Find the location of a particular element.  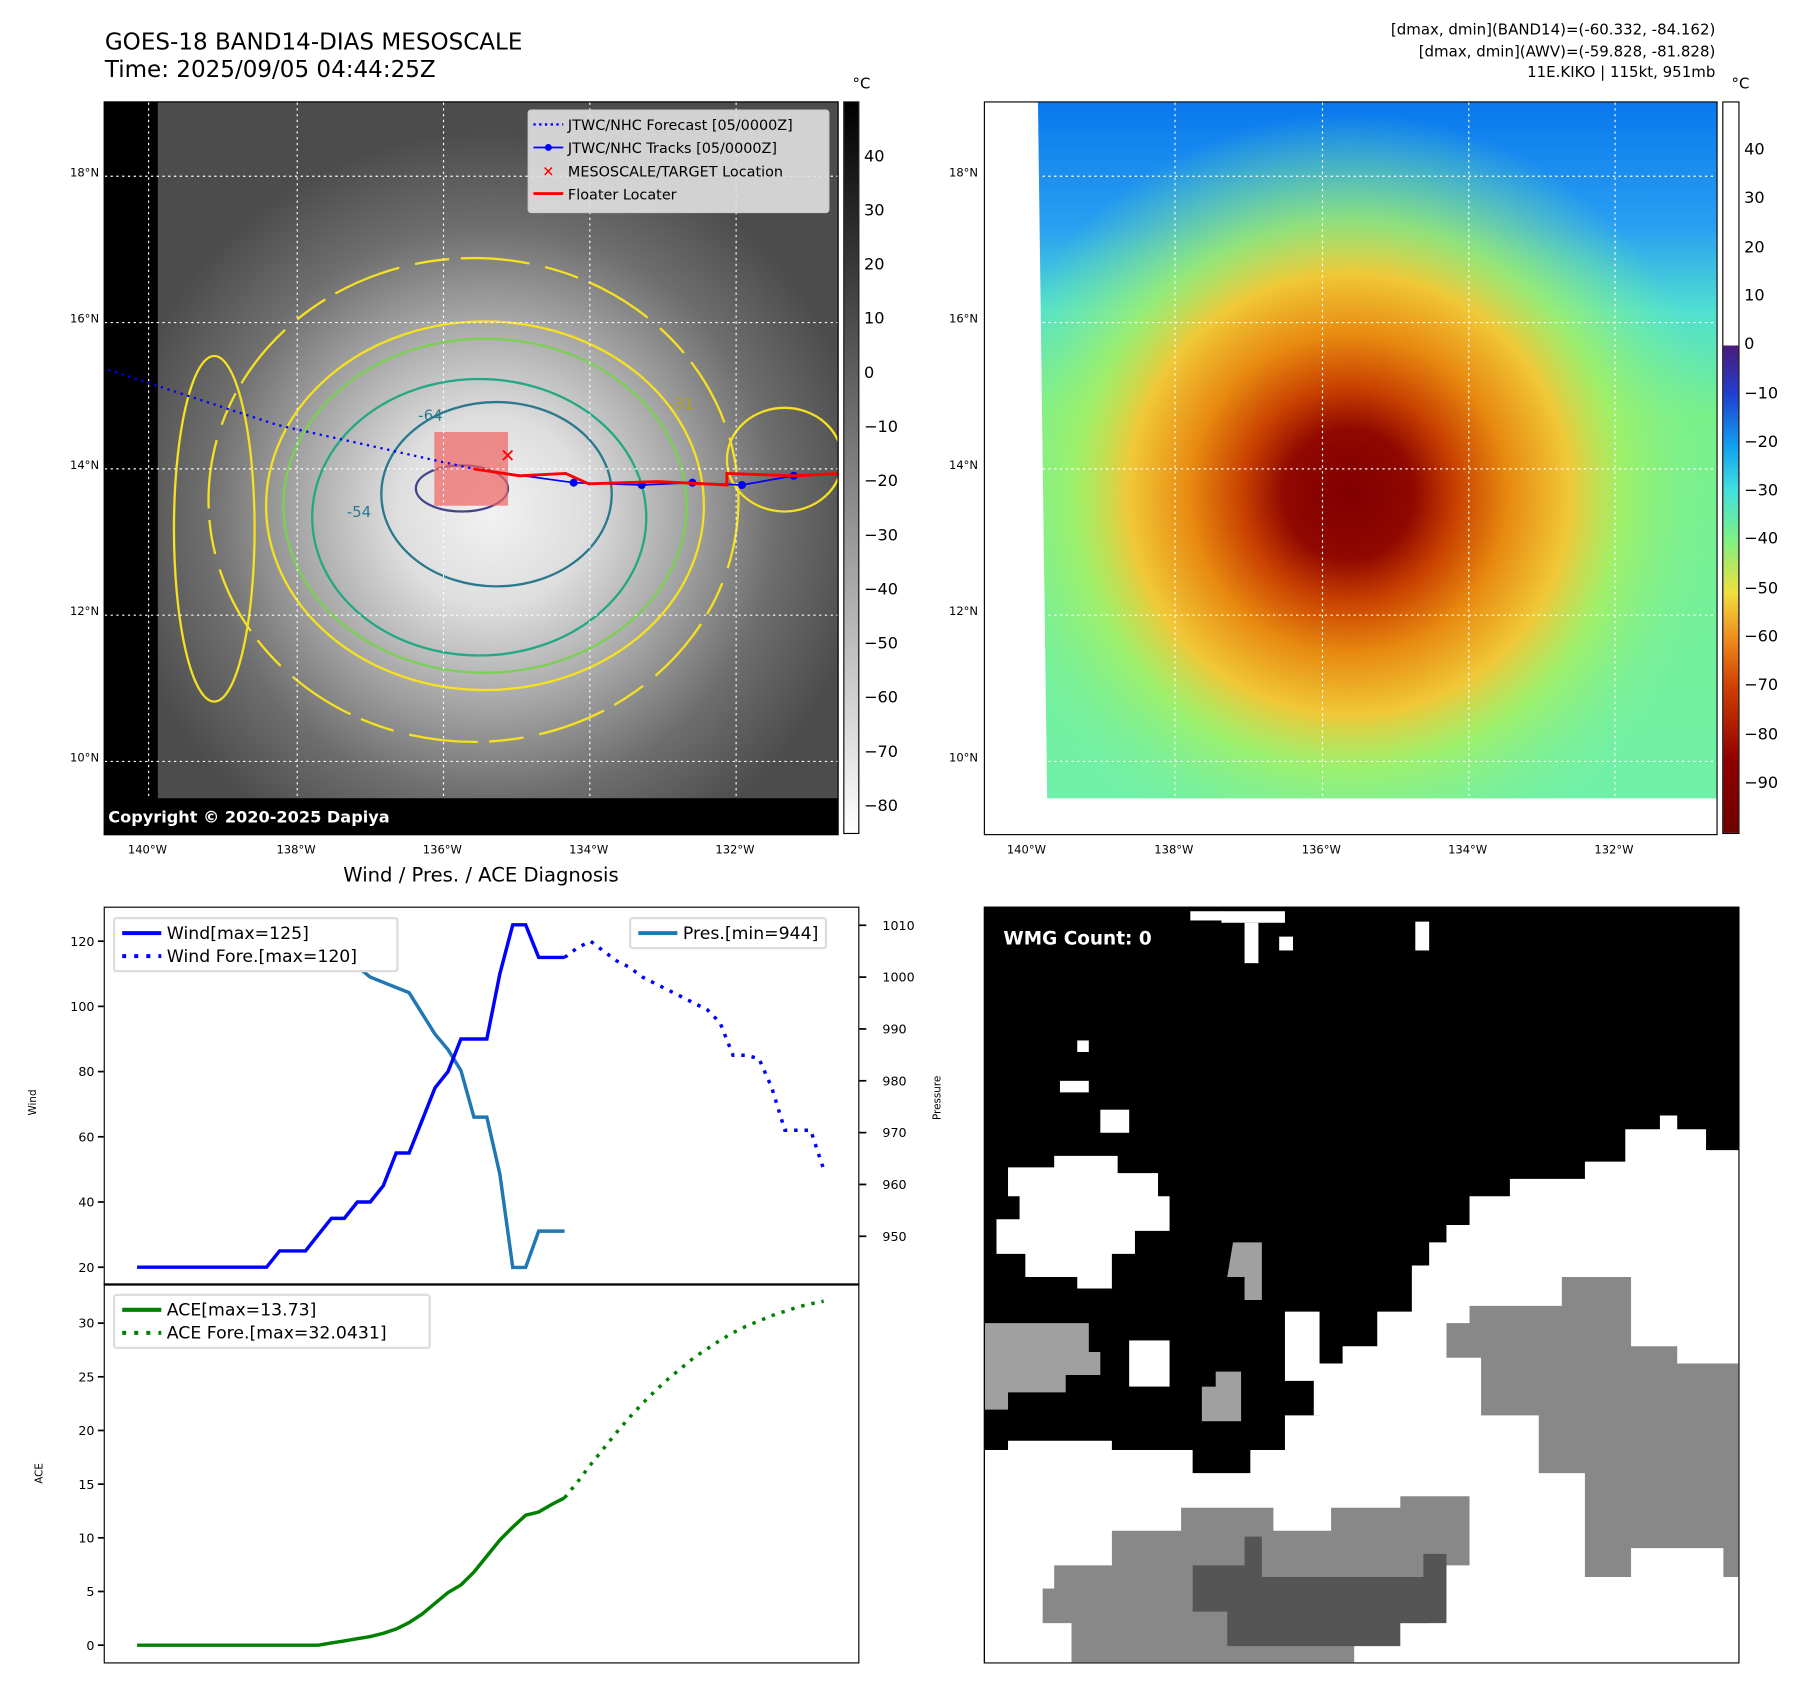

forecast-track is located at coordinates (290, 419).